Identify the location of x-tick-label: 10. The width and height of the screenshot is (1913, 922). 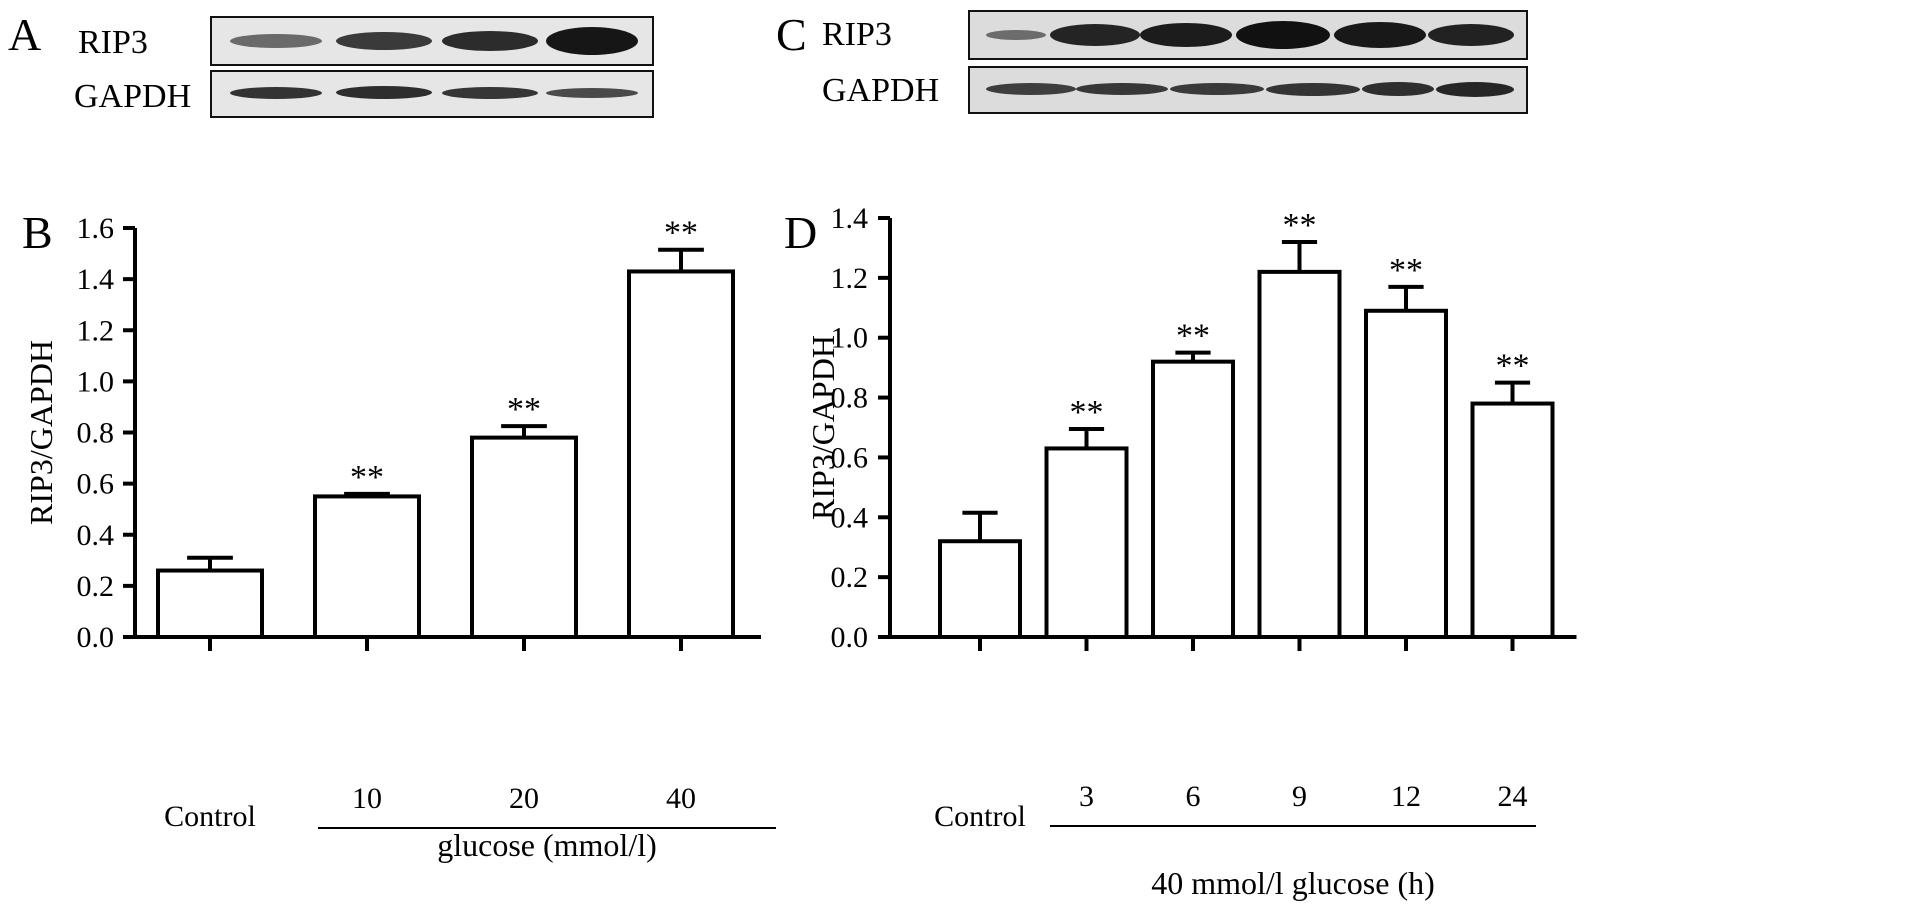
(367, 798).